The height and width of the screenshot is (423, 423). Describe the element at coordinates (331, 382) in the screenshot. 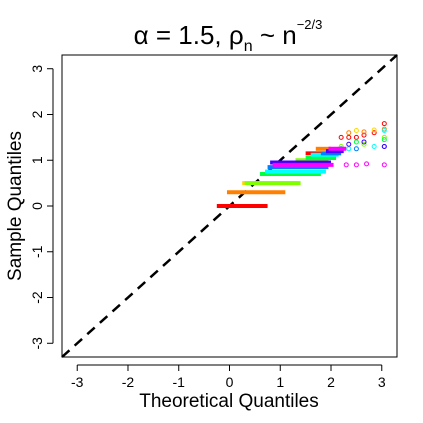

I see `x-tick-label: 2` at that location.